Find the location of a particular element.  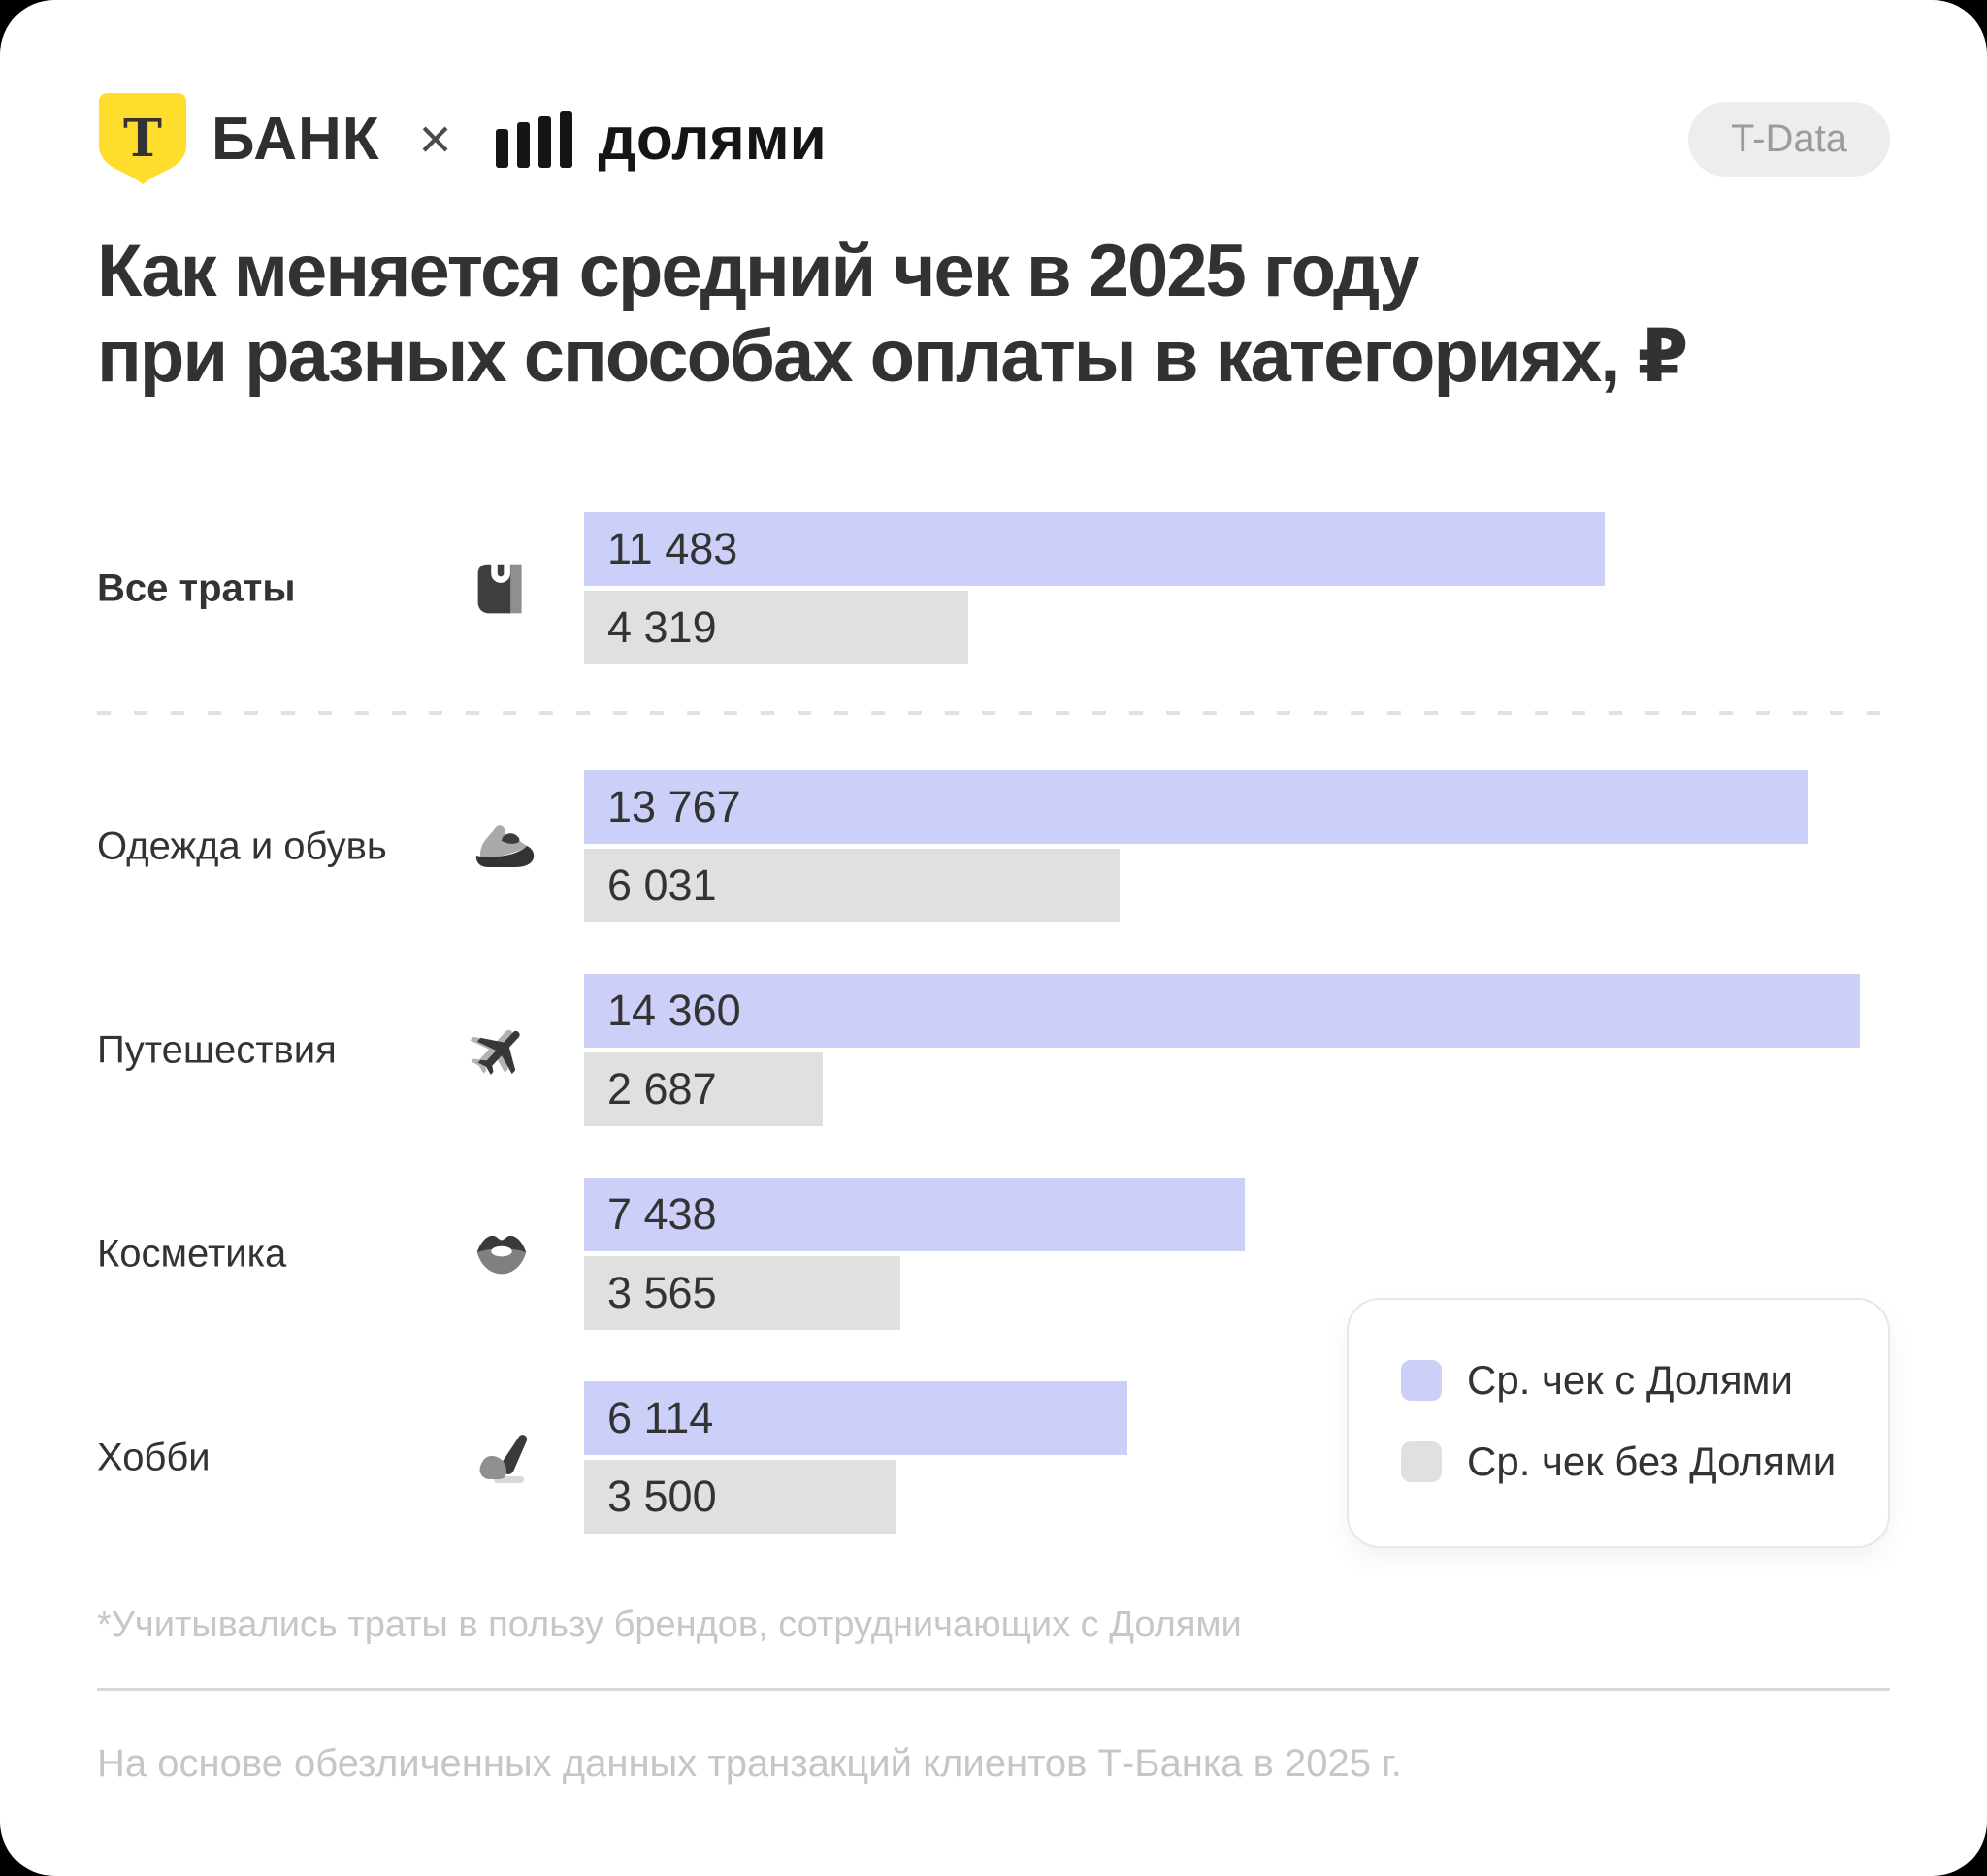

bar-value: 11 483 is located at coordinates (672, 548).